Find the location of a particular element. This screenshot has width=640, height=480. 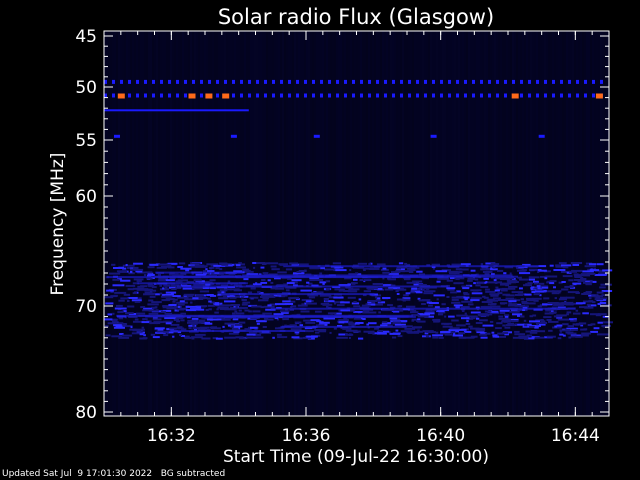

x-tick-label: 16:40 is located at coordinates (440, 436).